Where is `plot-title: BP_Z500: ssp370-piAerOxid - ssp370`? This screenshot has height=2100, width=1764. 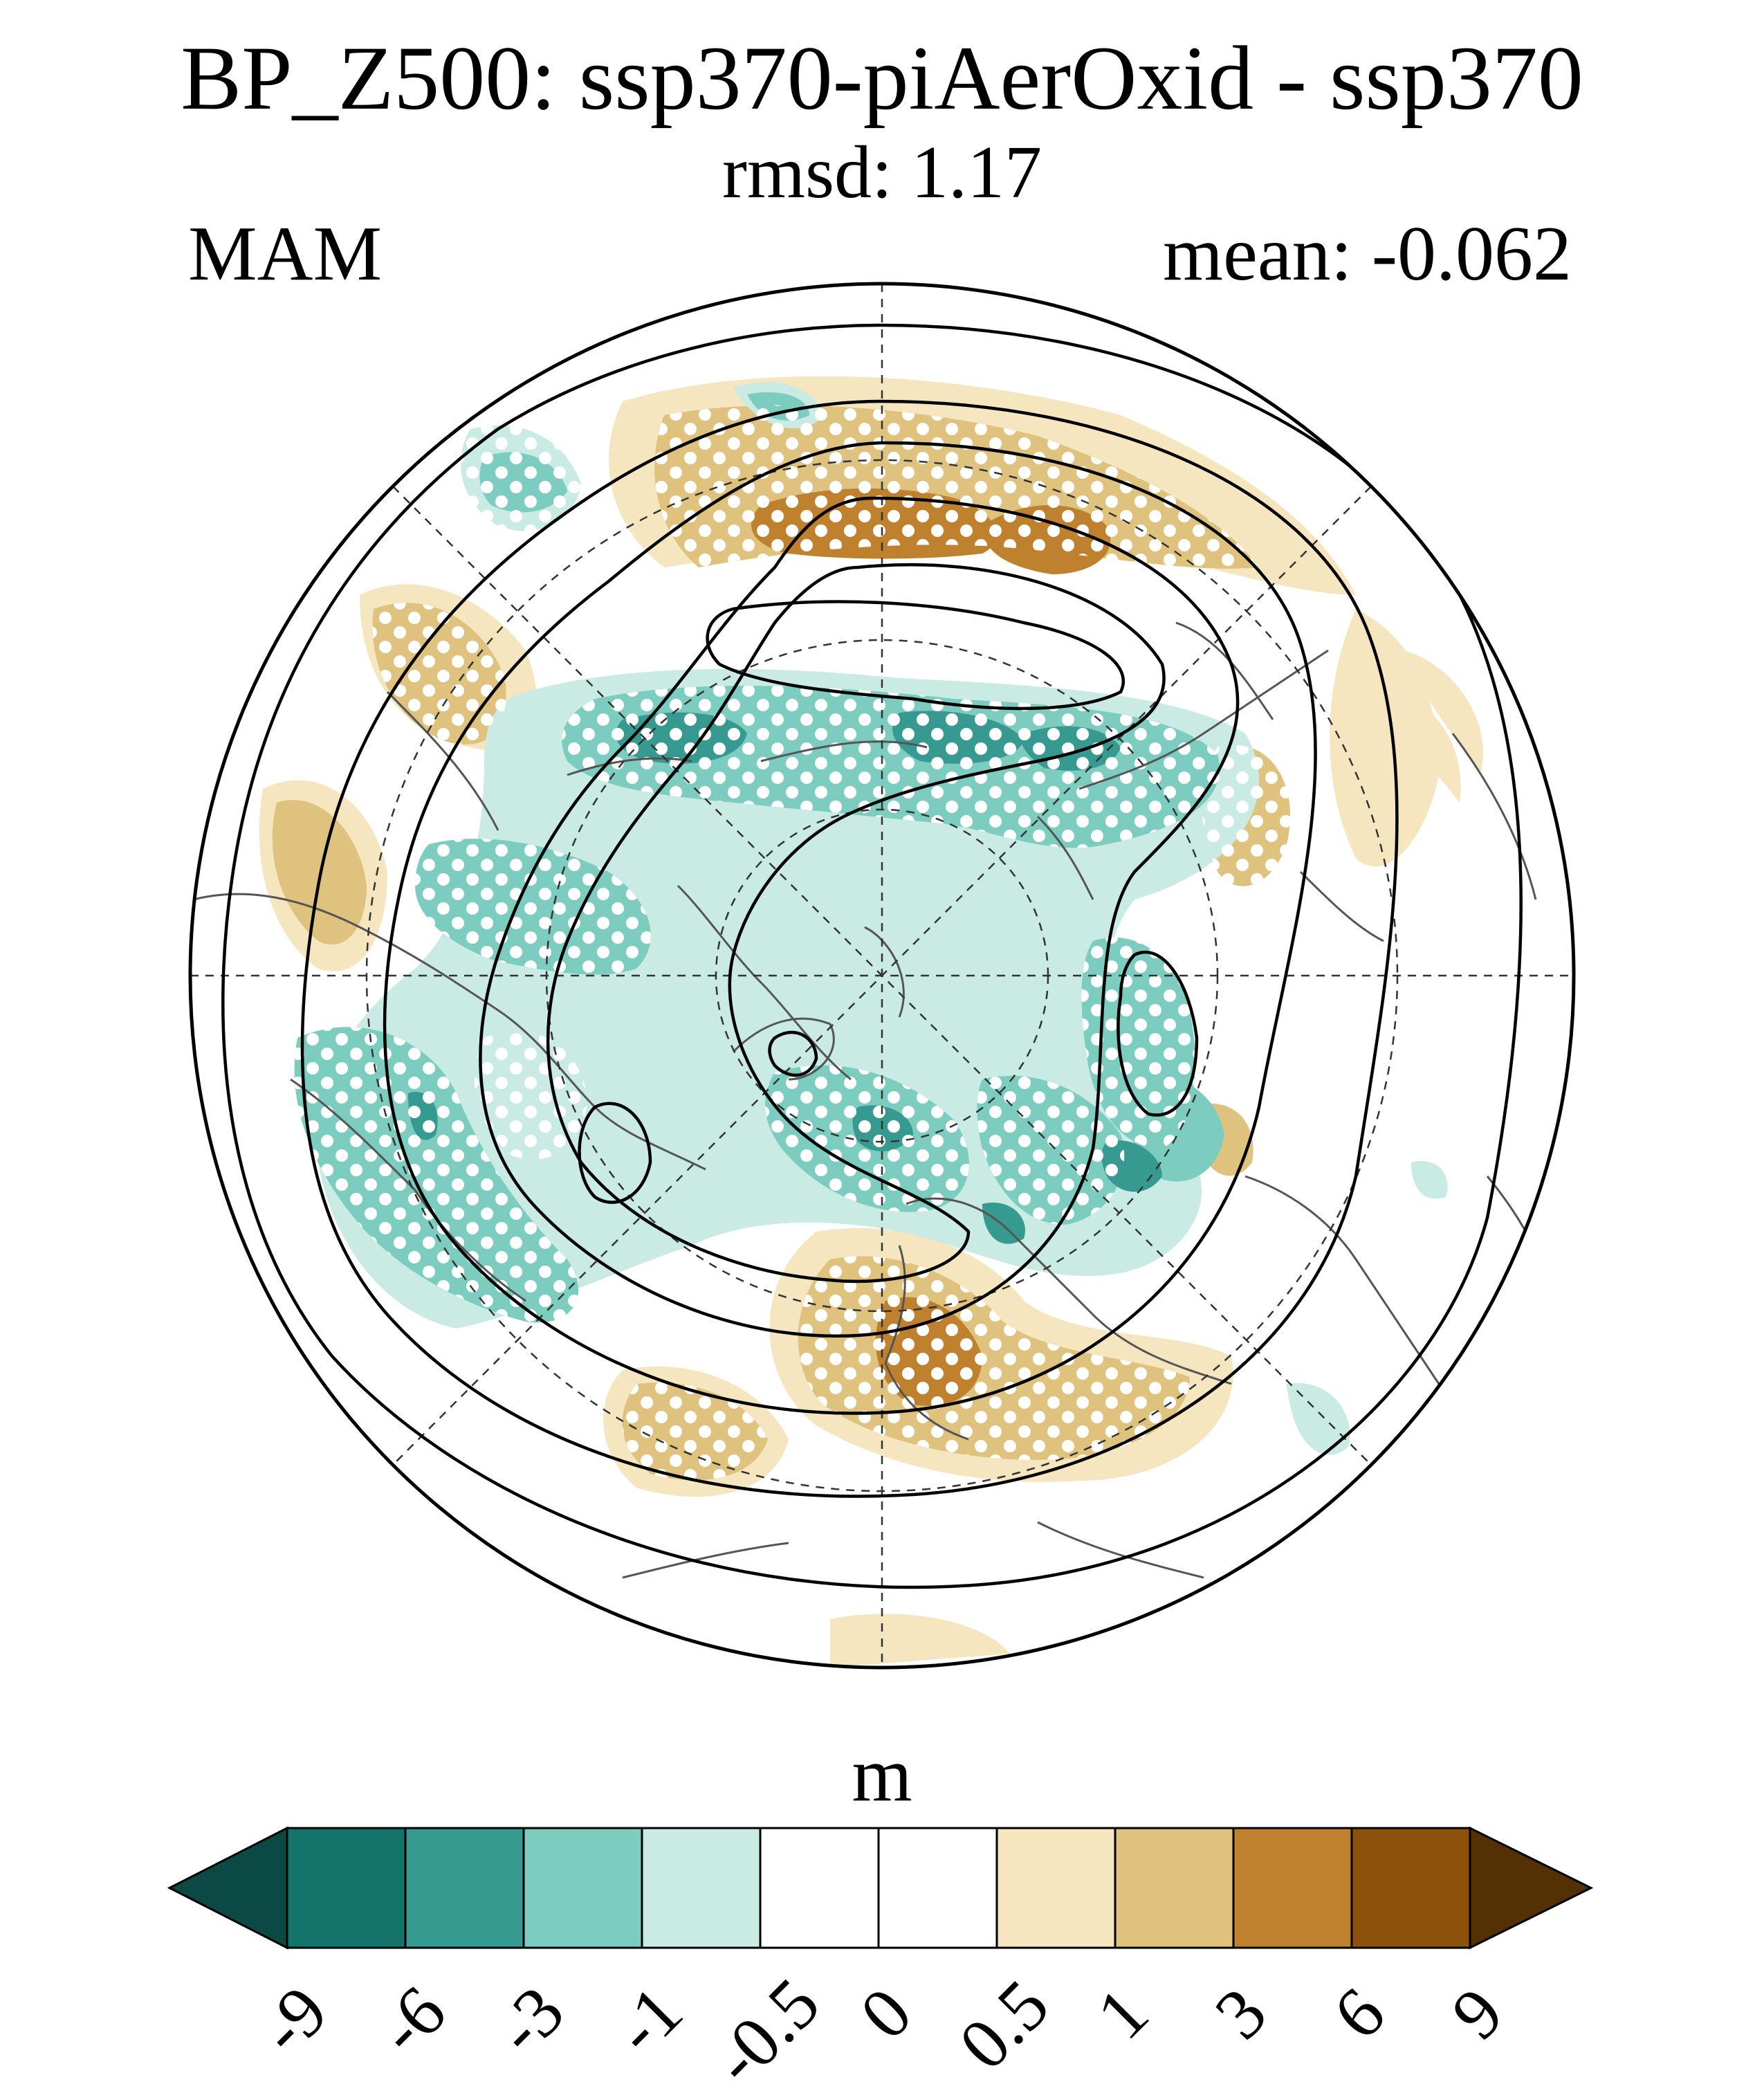 plot-title: BP_Z500: ssp370-piAerOxid - ssp370 is located at coordinates (882, 78).